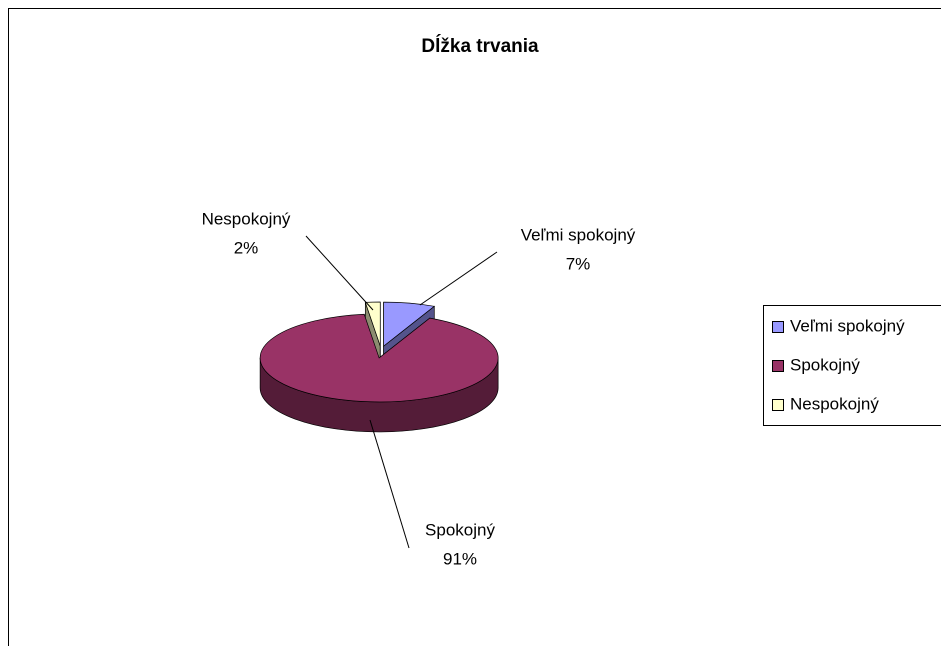 The width and height of the screenshot is (941, 646). I want to click on legend-box, so click(852, 365).